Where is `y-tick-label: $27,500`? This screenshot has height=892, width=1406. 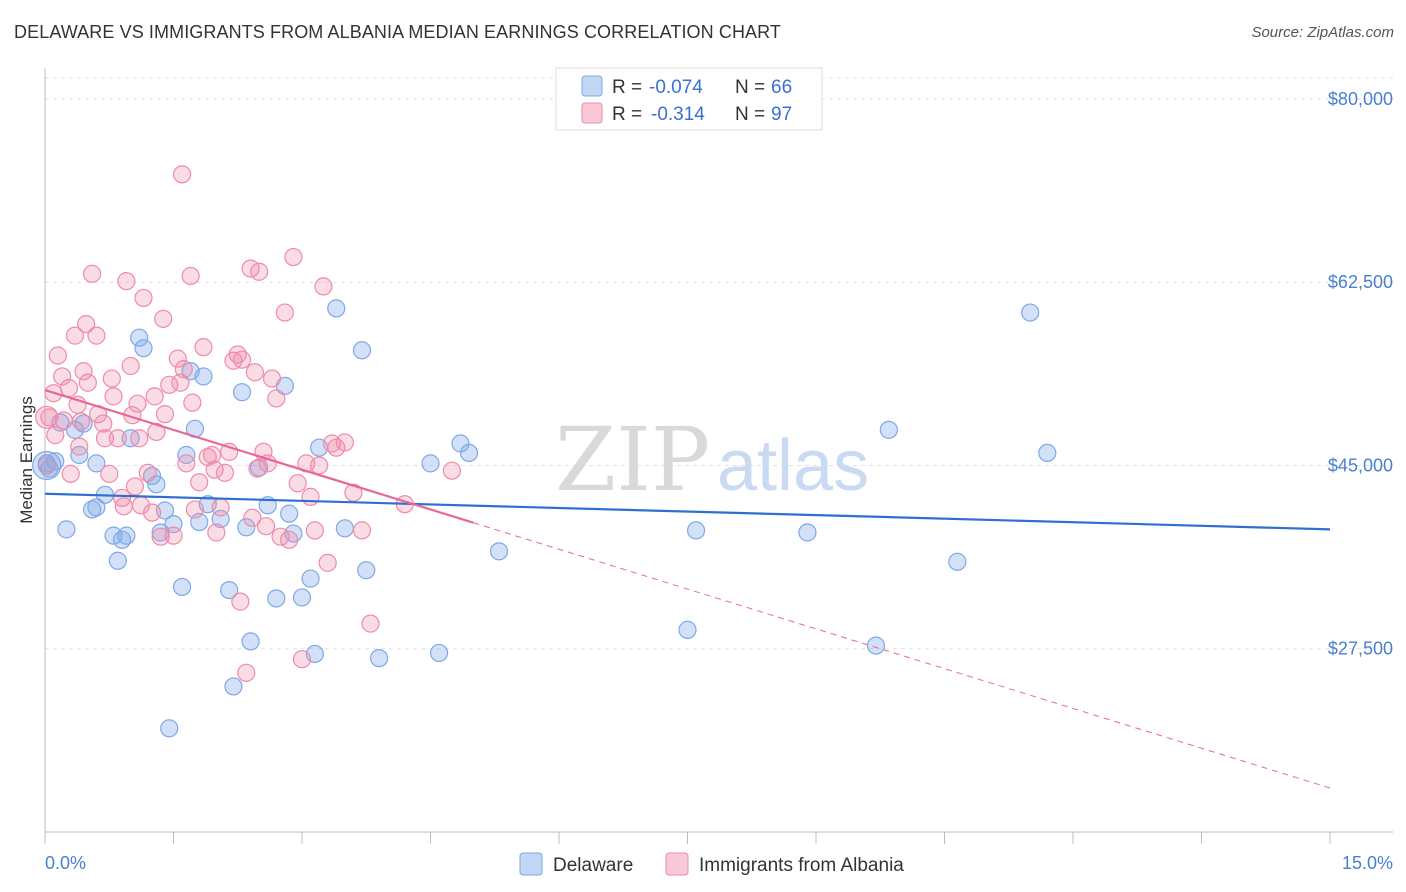 y-tick-label: $27,500 is located at coordinates (1360, 649).